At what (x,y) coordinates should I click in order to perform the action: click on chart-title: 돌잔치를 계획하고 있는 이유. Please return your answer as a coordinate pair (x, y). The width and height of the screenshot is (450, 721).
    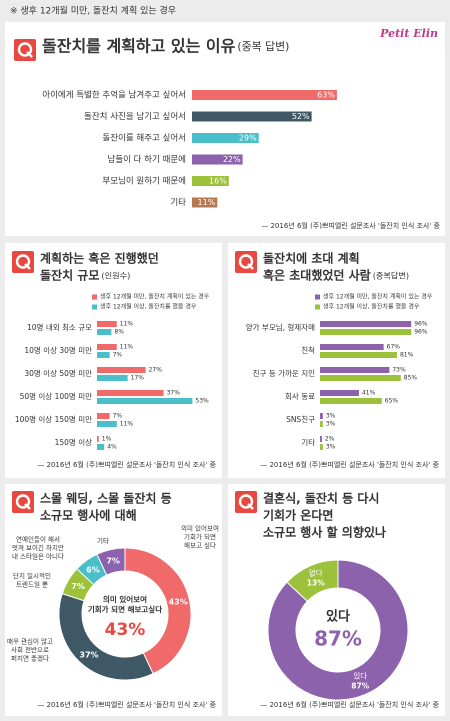
    Looking at the image, I should click on (139, 46).